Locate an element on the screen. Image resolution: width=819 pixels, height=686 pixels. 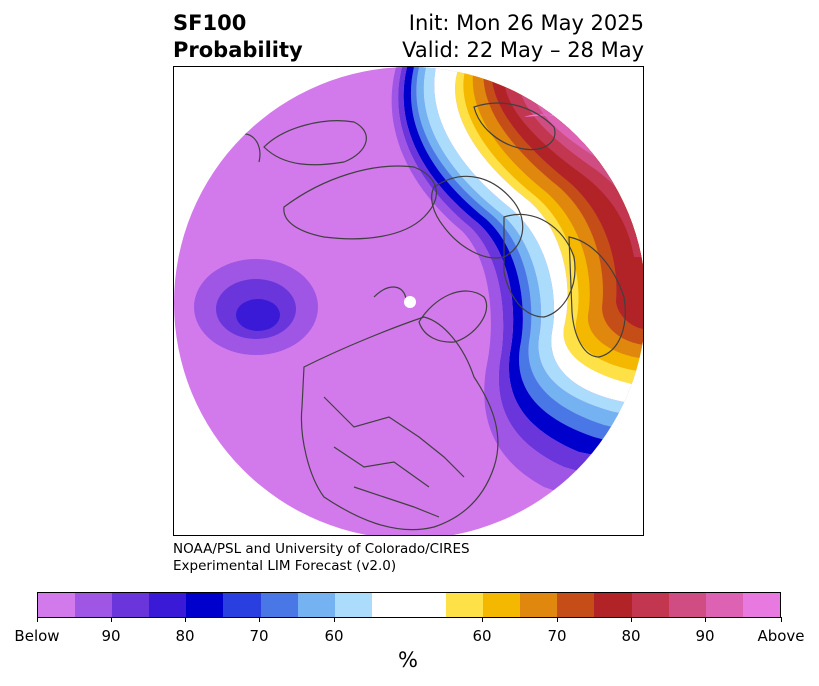
neutral-band is located at coordinates (538, 236).